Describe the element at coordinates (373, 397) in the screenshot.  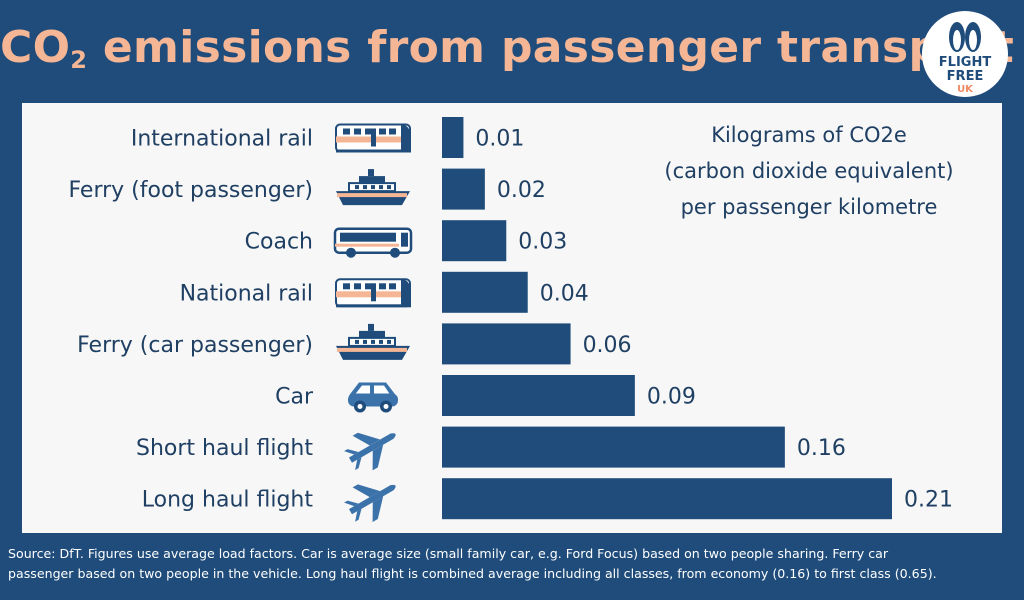
I see `car-icon` at that location.